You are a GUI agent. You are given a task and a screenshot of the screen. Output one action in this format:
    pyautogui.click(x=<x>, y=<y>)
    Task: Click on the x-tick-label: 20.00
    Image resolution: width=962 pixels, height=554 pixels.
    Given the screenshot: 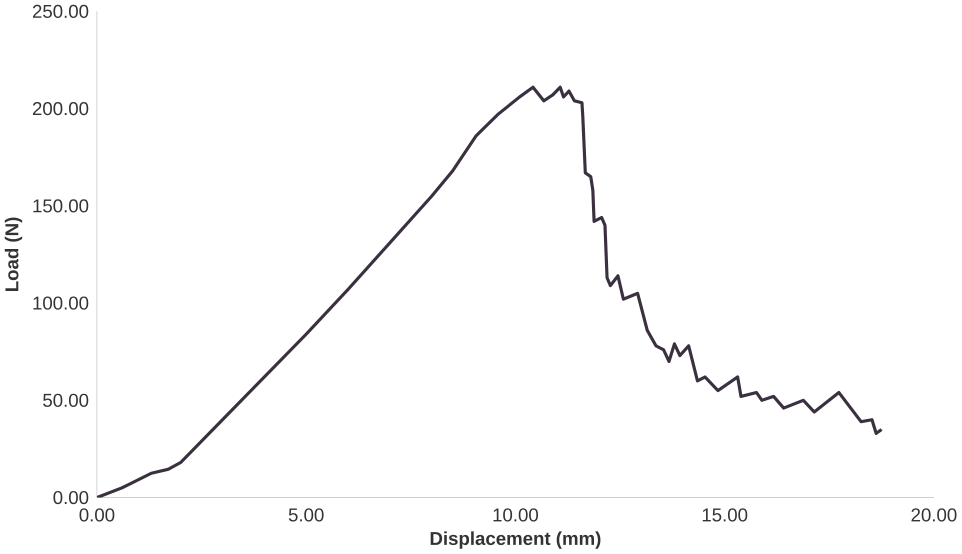 What is the action you would take?
    pyautogui.click(x=934, y=515)
    